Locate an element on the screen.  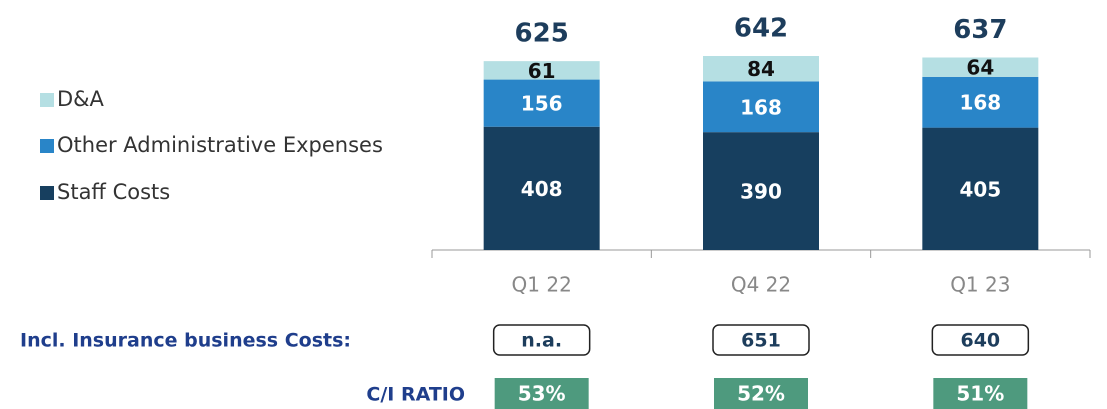
insurance-value: 651 is located at coordinates (761, 341).